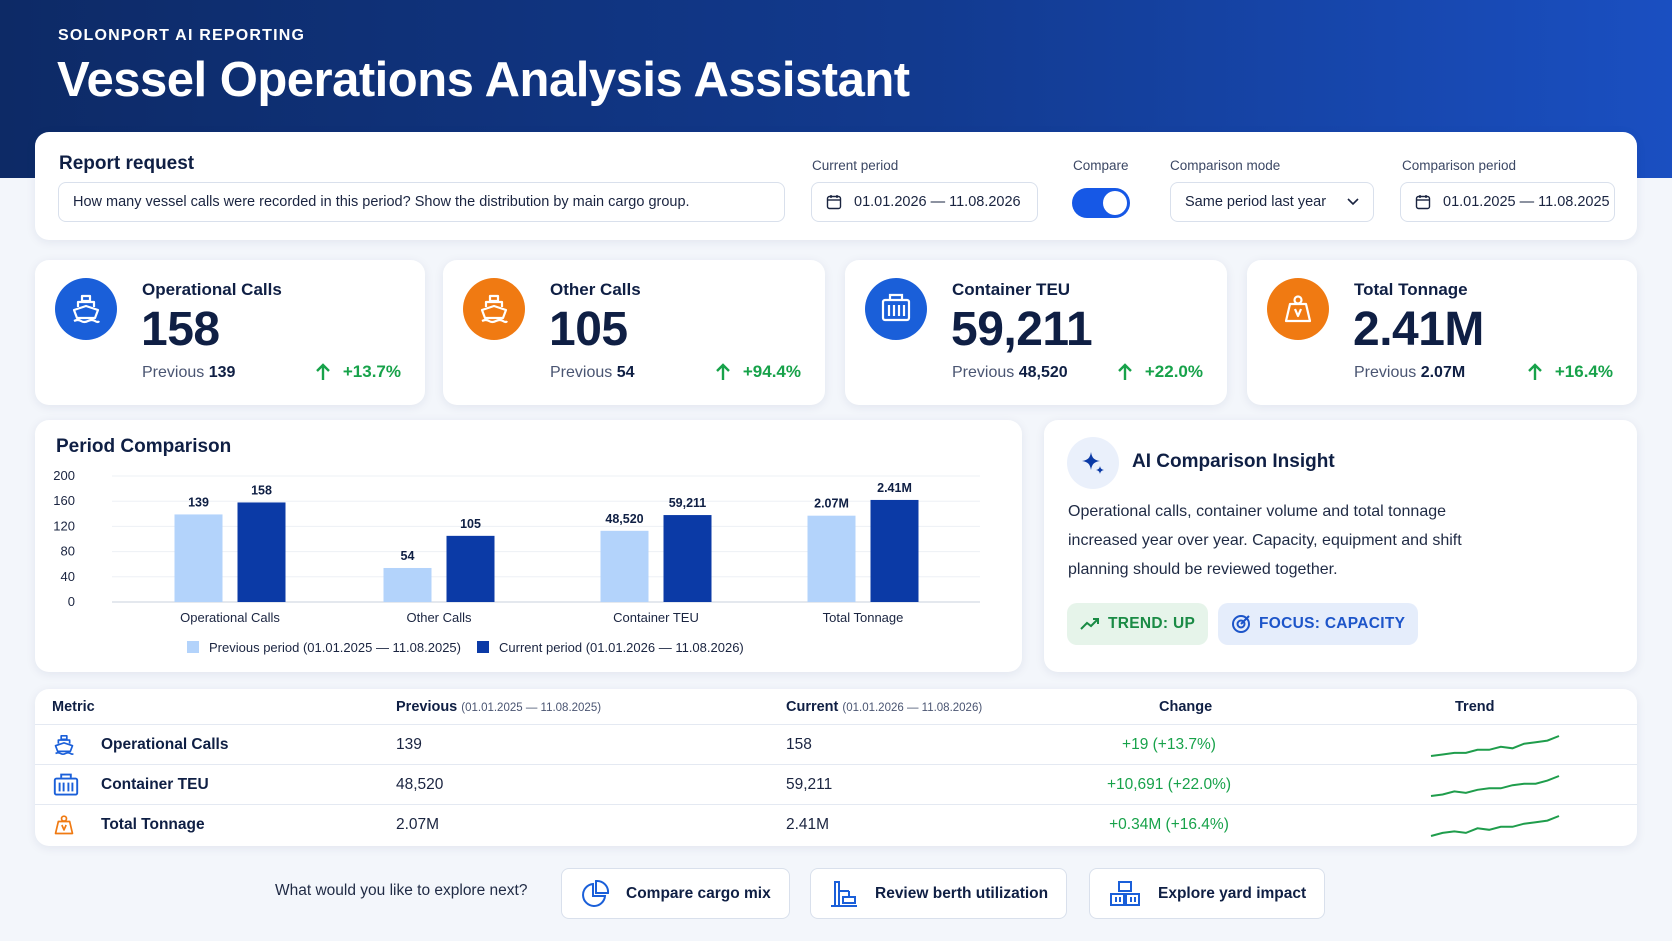  What do you see at coordinates (418, 824) in the screenshot?
I see `row-previous: 2.07M` at bounding box center [418, 824].